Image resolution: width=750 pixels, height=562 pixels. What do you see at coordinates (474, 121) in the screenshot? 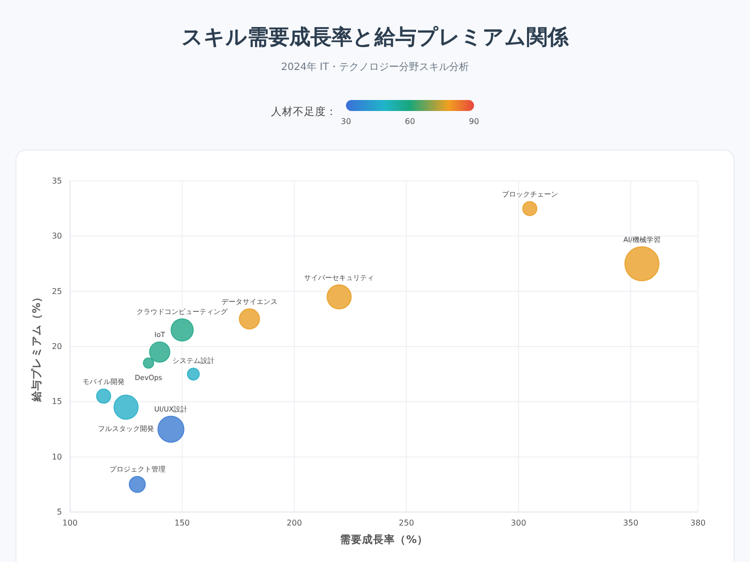
I see `color-bar-label: 90` at bounding box center [474, 121].